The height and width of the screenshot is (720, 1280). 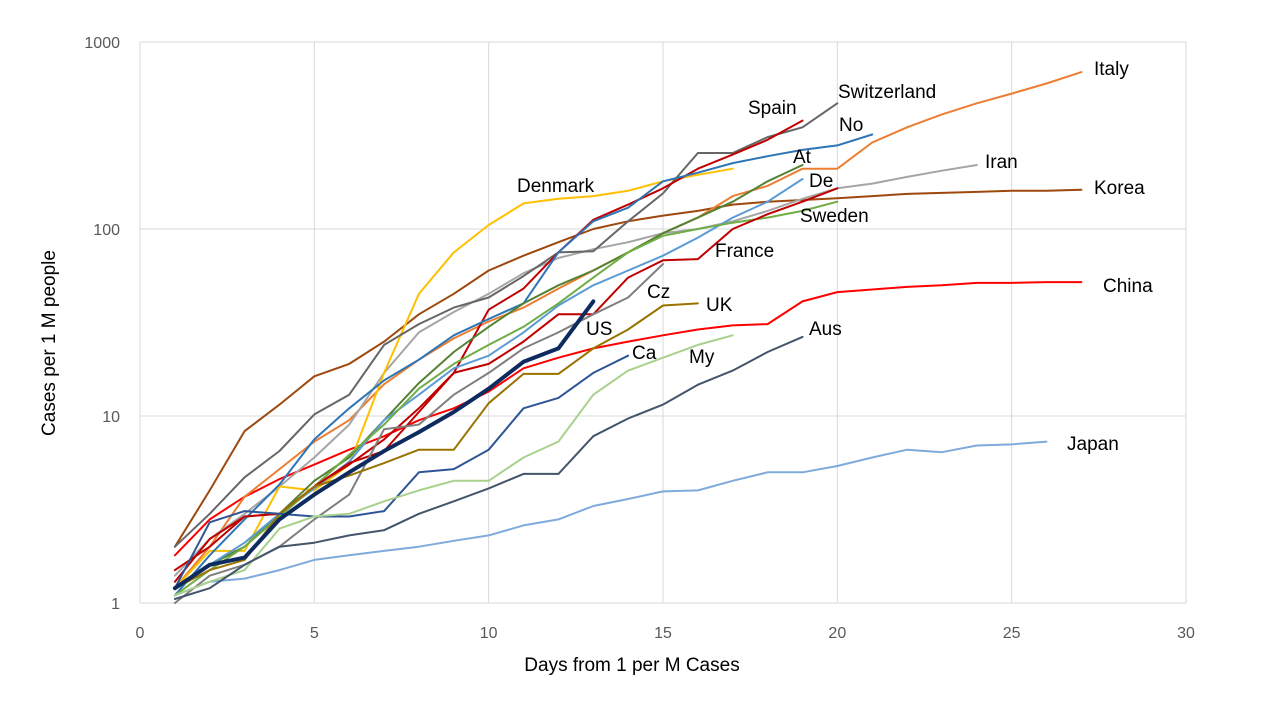 I want to click on x-tick-label: 5, so click(x=314, y=633).